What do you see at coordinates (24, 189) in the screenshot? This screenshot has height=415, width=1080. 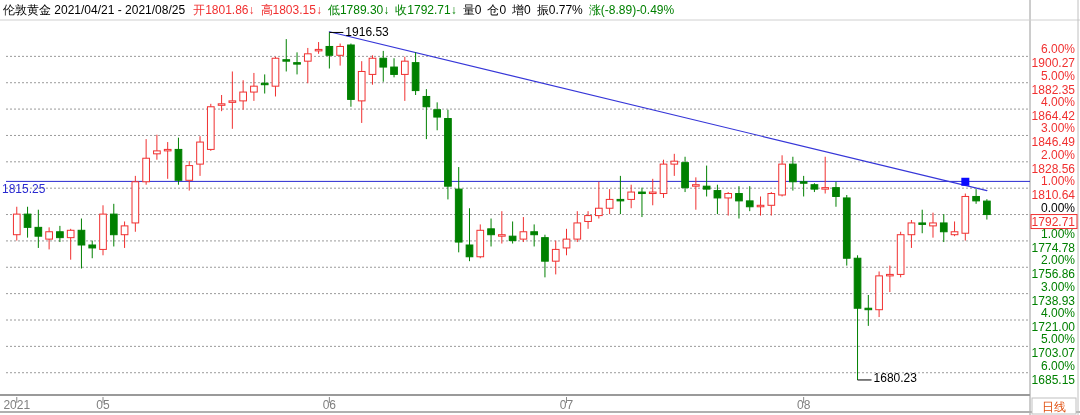 I see `ref-line-label: 1815.25` at bounding box center [24, 189].